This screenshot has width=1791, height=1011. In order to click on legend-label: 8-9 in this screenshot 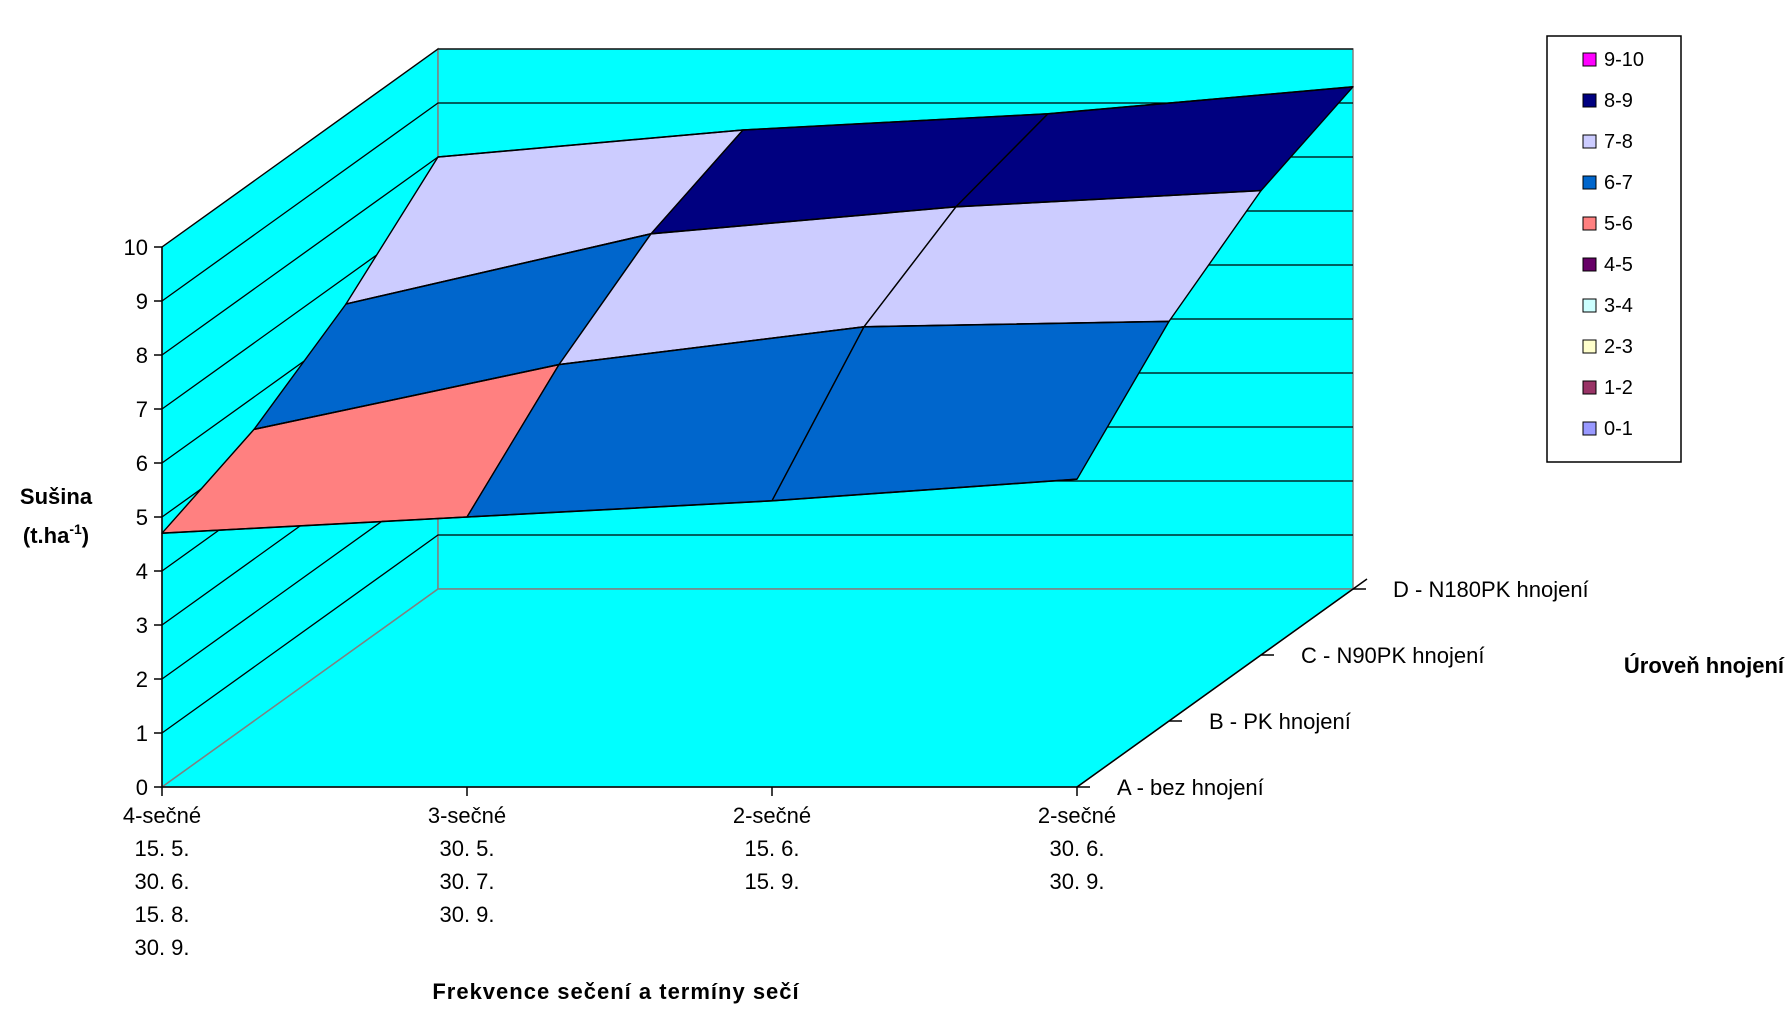, I will do `click(1618, 101)`.